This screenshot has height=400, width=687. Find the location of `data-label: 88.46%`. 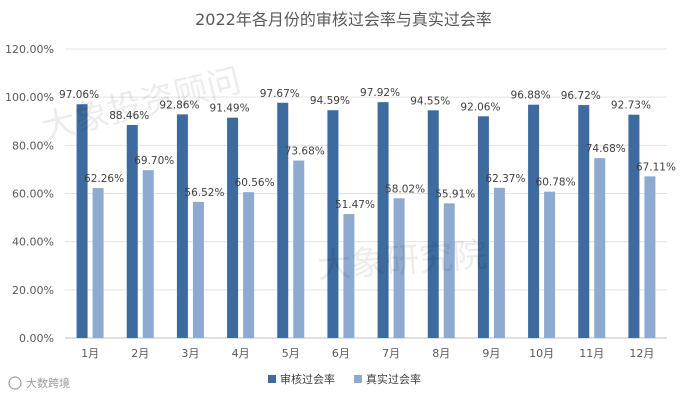

data-label: 88.46% is located at coordinates (129, 116).